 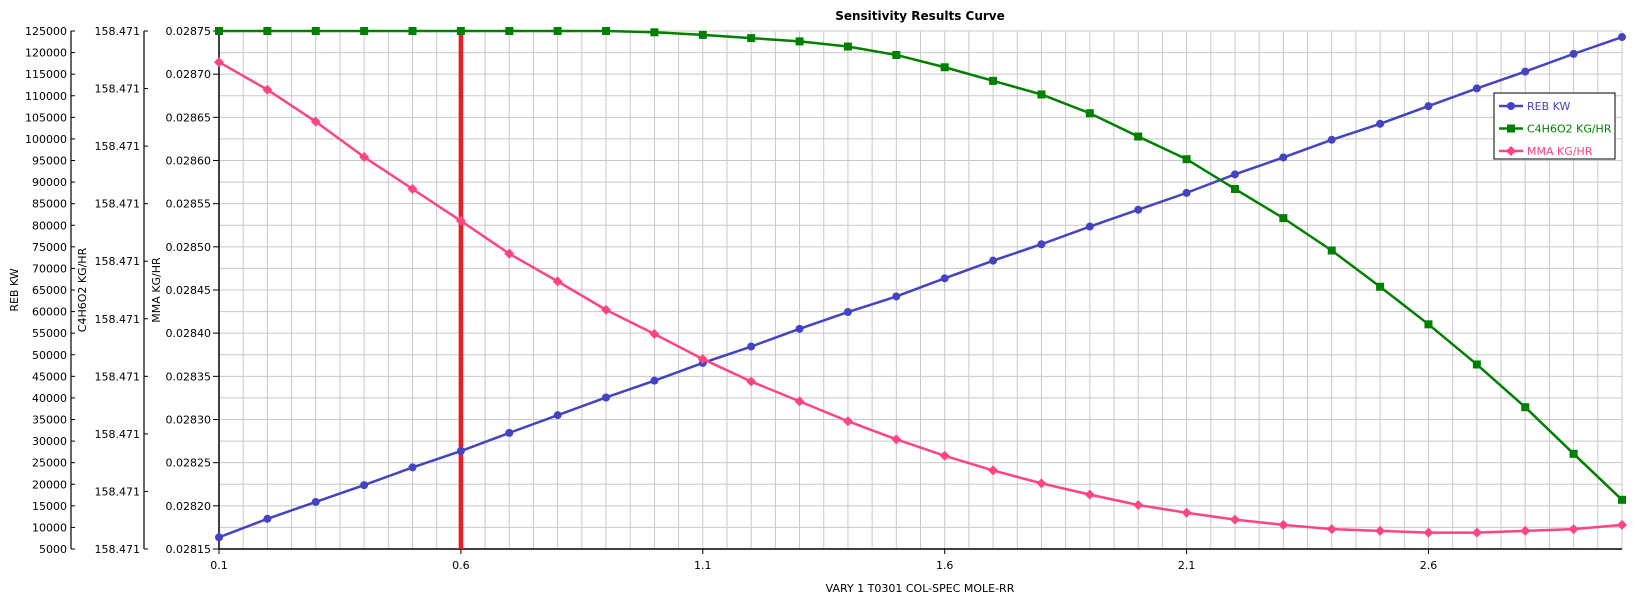 I want to click on reb-tick-label: 20000, so click(x=49, y=484).